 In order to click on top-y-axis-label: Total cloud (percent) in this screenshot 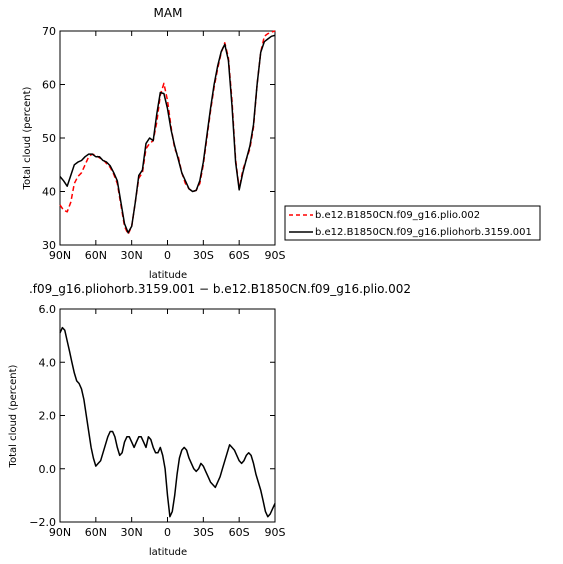, I will do `click(27, 138)`.